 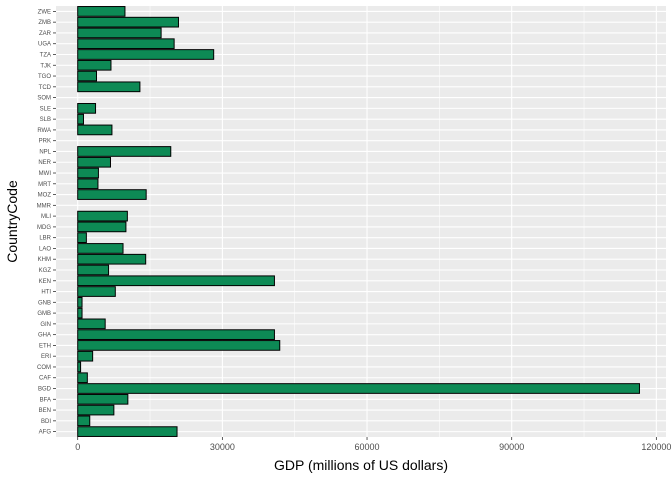 What do you see at coordinates (95, 130) in the screenshot?
I see `bar-rwa` at bounding box center [95, 130].